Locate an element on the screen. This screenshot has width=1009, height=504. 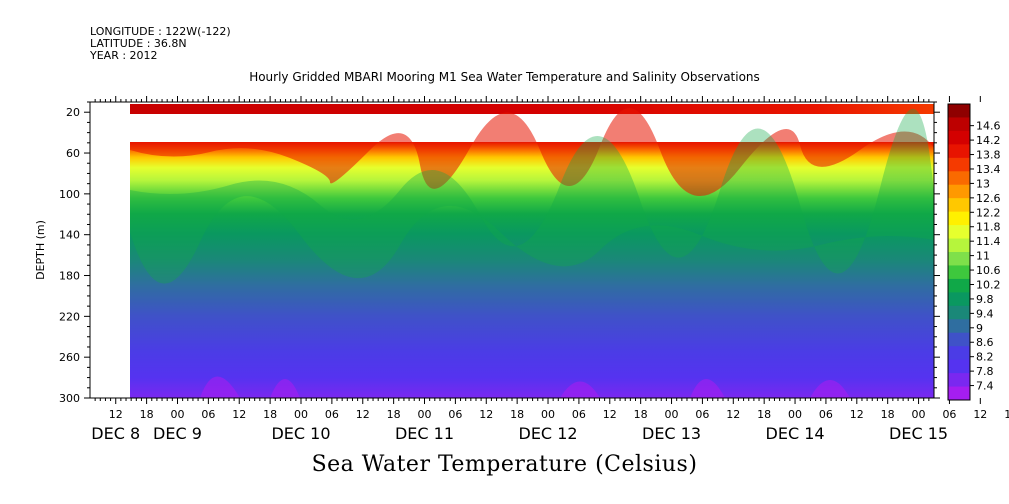
colorbar-label: 12.2 is located at coordinates (988, 212).